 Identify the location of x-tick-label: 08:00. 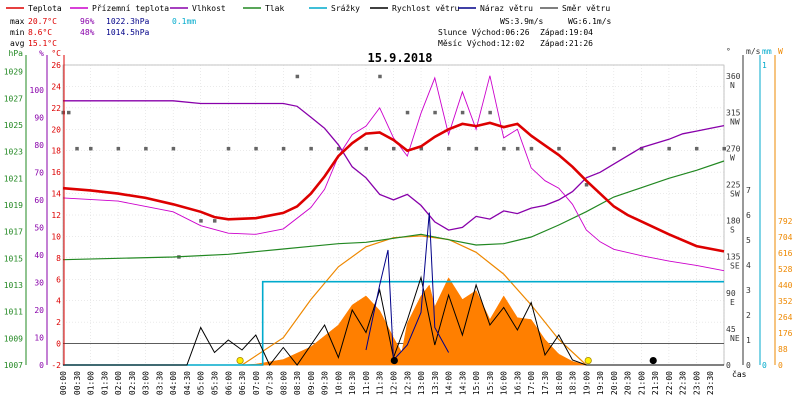
(283, 383).